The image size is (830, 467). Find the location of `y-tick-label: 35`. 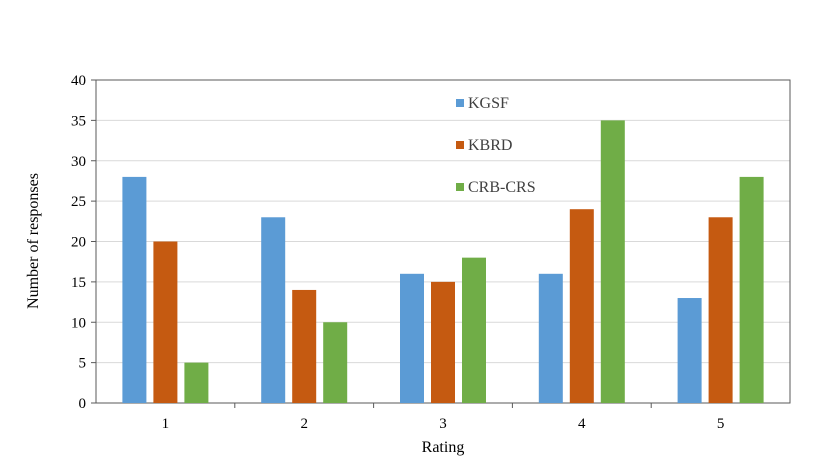

y-tick-label: 35 is located at coordinates (78, 121).